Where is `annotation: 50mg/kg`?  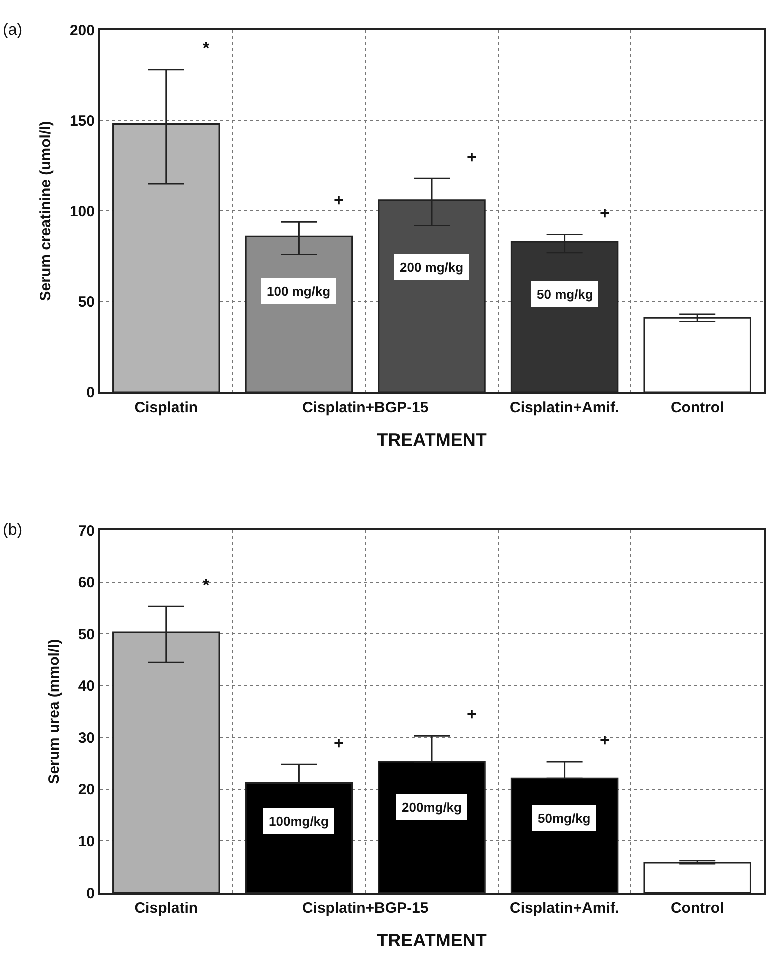 annotation: 50mg/kg is located at coordinates (564, 818).